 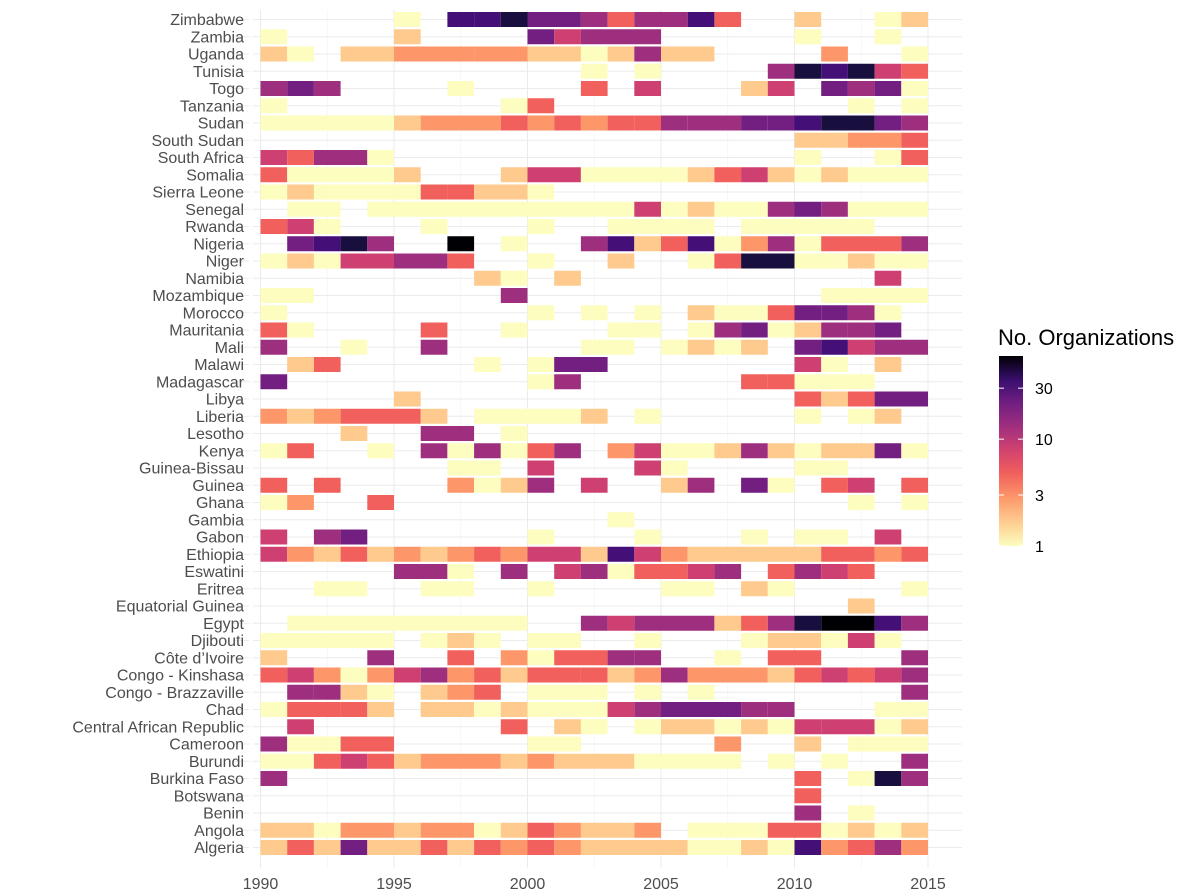 What do you see at coordinates (661, 883) in the screenshot?
I see `x-tick-label: 2005` at bounding box center [661, 883].